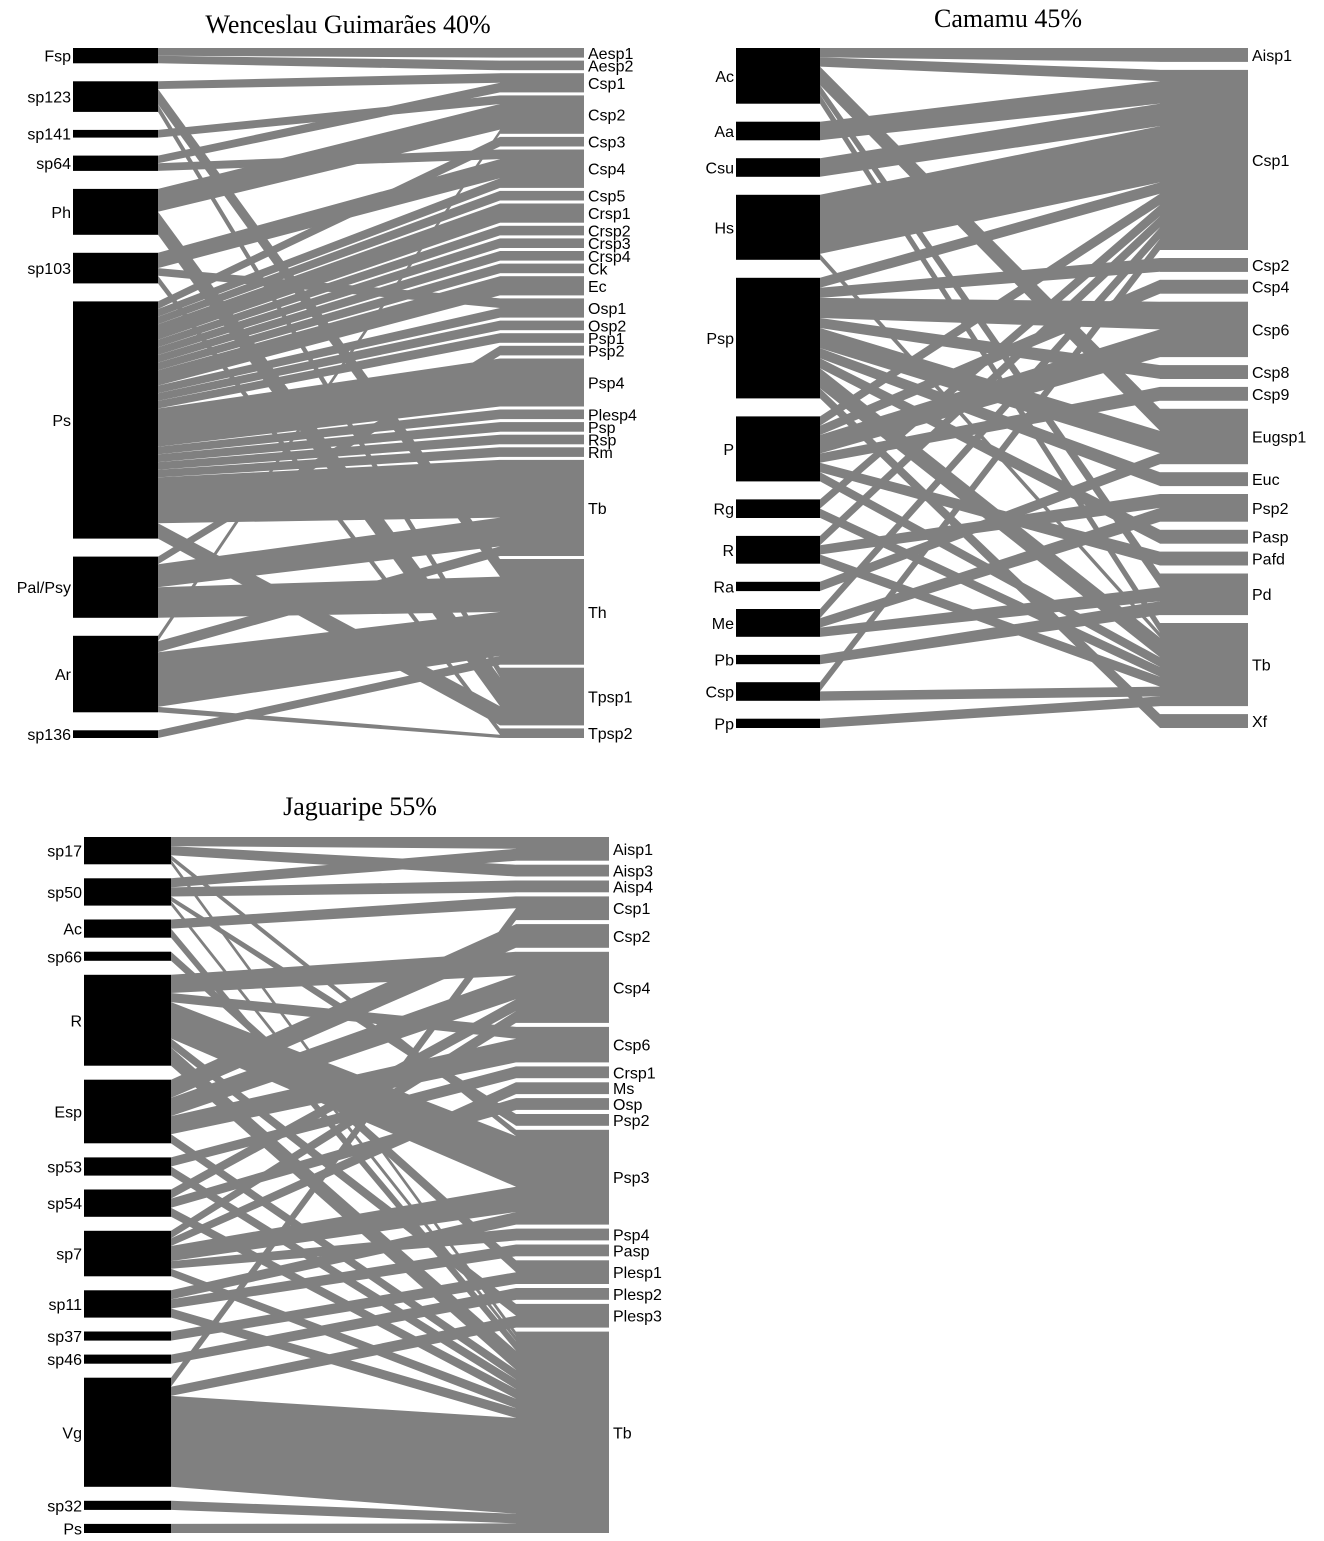 The width and height of the screenshot is (1324, 1541). Describe the element at coordinates (1279, 438) in the screenshot. I see `higher-node-label: Eugsp1` at that location.